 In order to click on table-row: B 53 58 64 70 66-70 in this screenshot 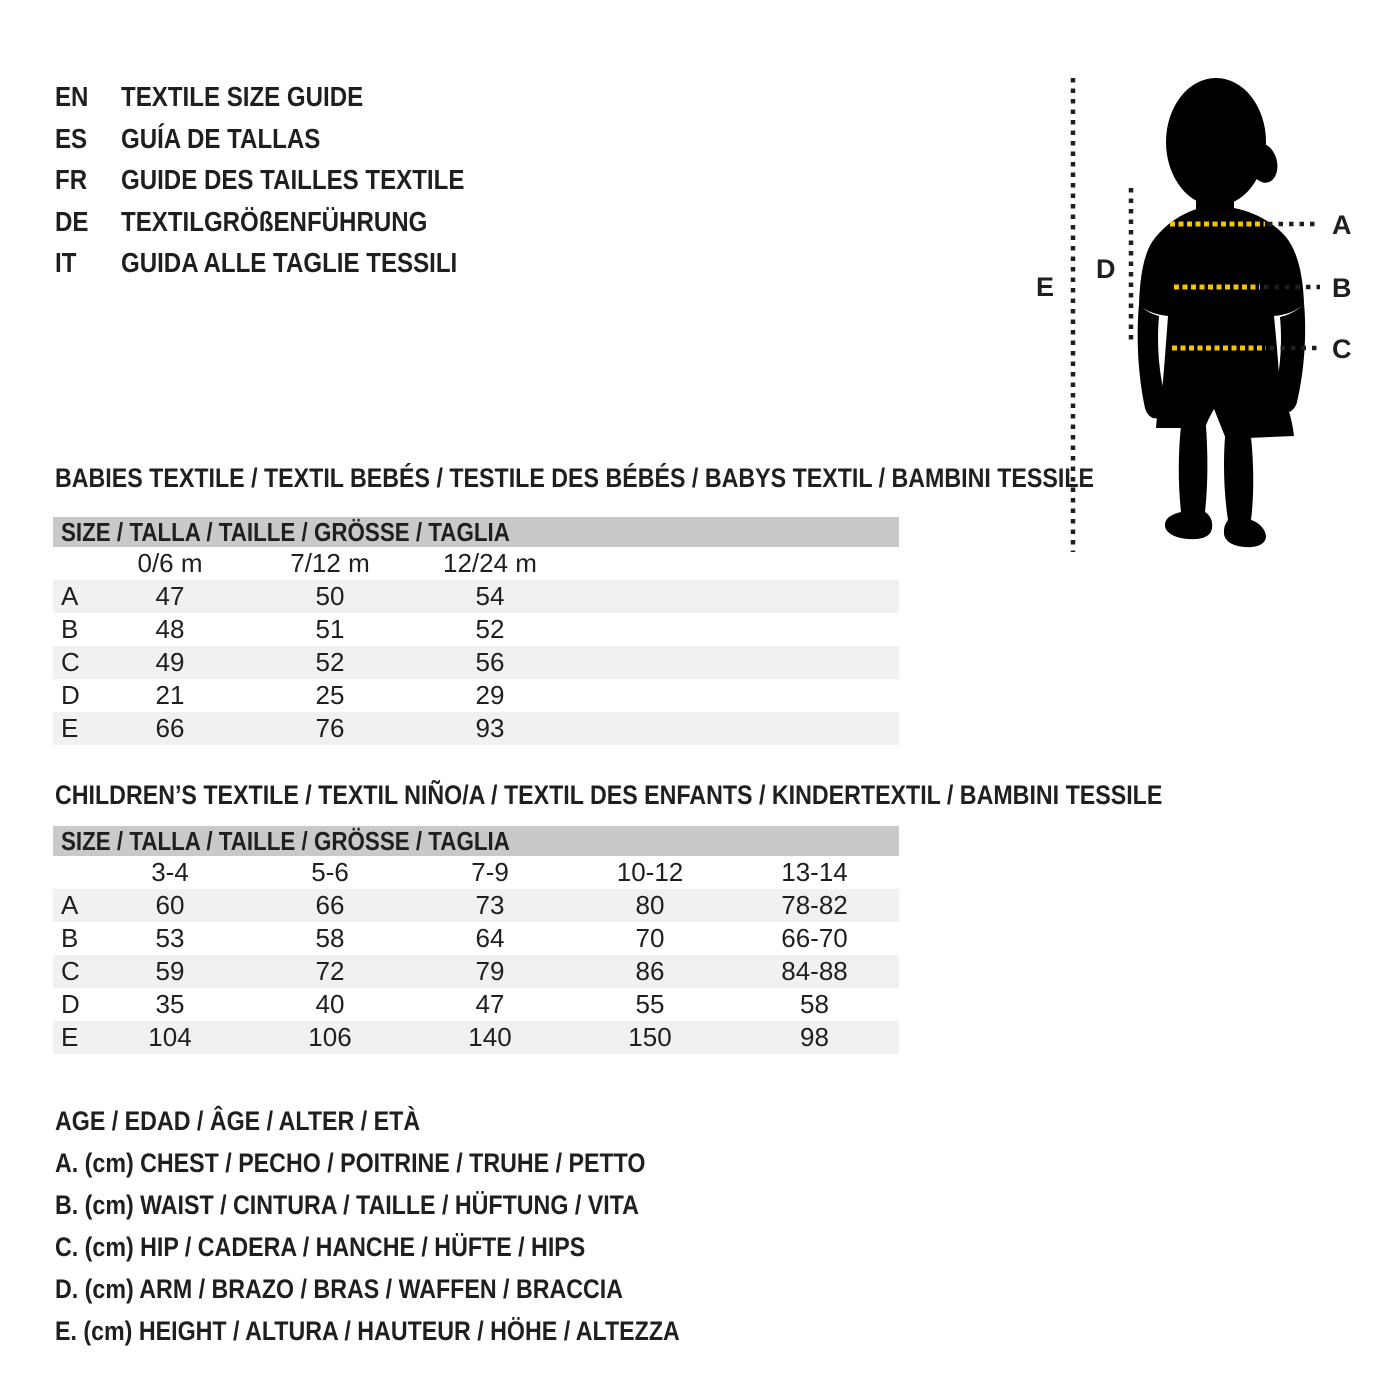, I will do `click(476, 938)`.